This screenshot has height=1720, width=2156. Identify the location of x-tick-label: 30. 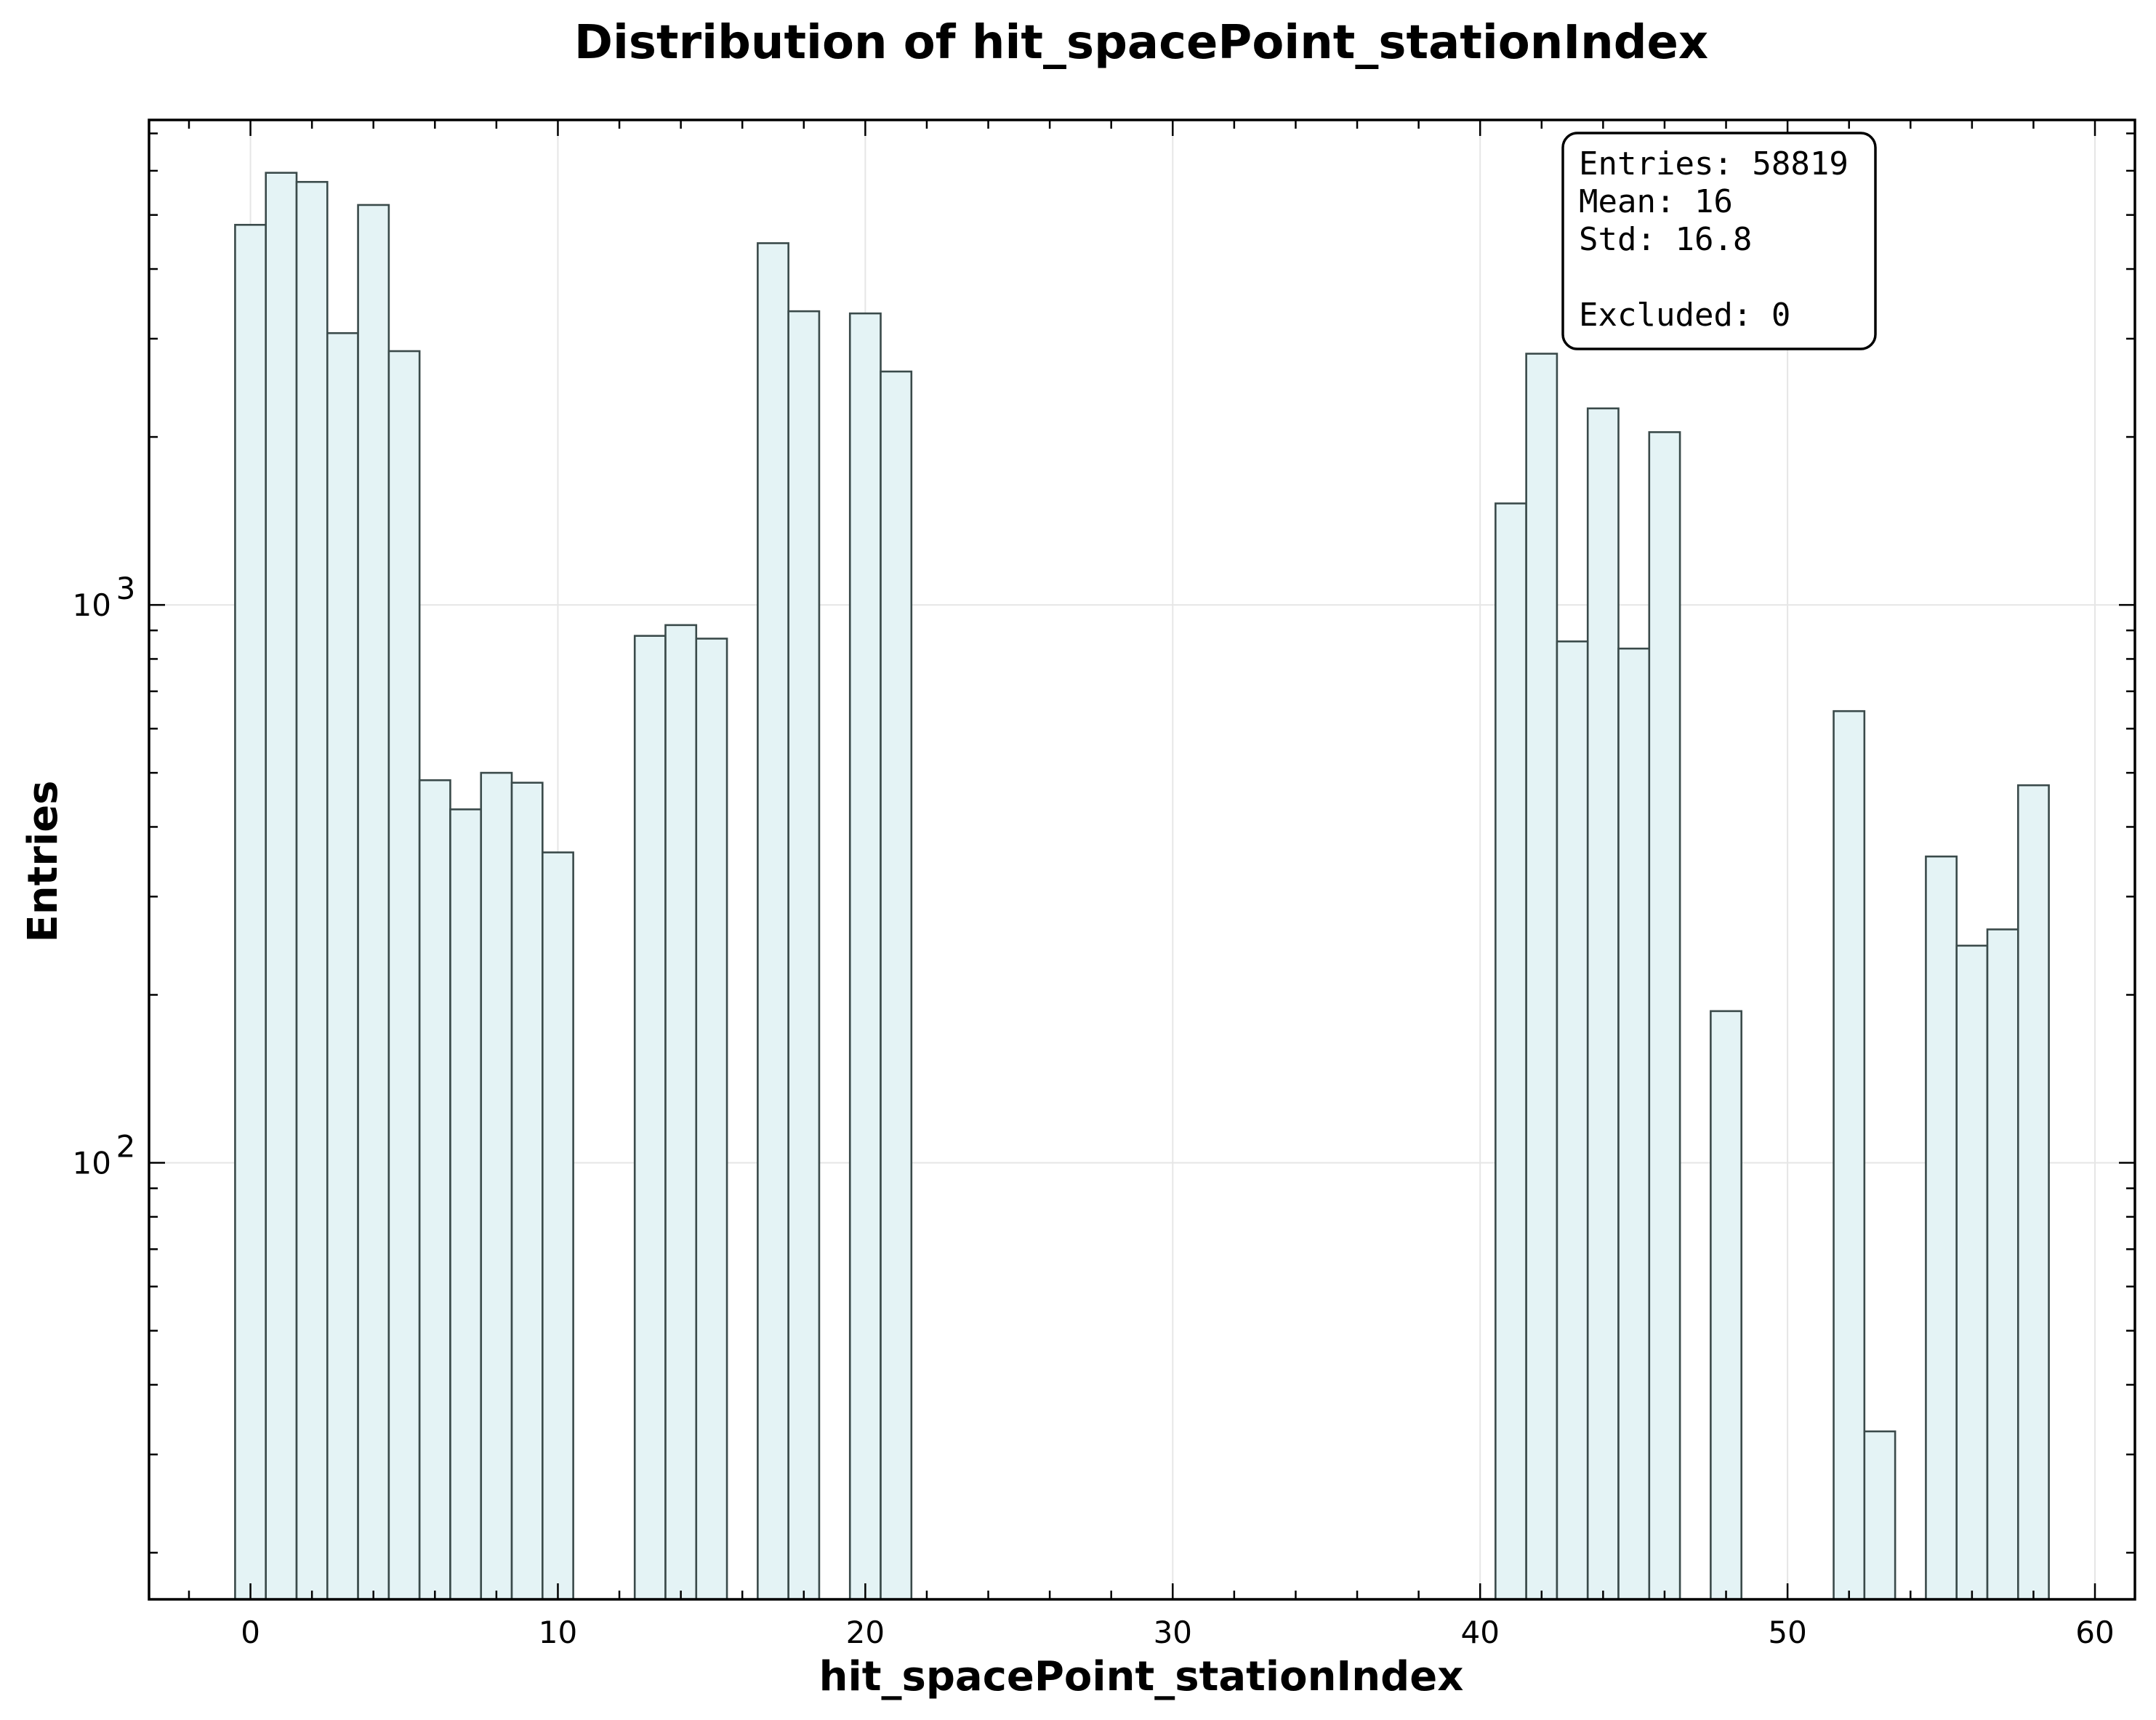
(1173, 1632).